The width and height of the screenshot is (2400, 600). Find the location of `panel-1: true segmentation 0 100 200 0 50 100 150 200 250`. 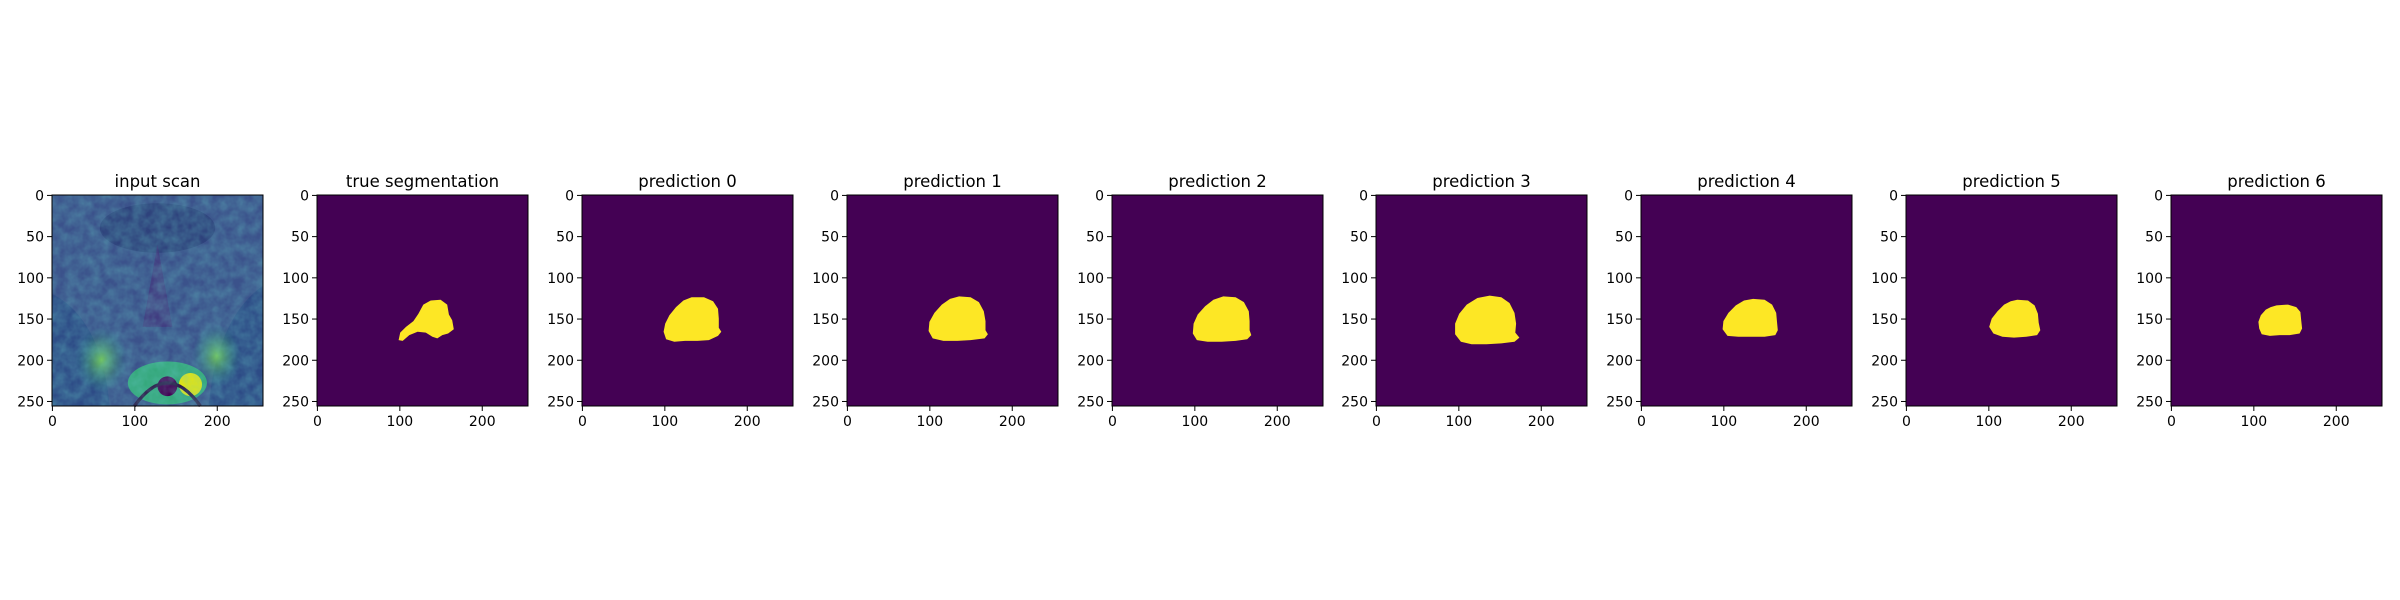

panel-1: true segmentation 0 100 200 0 50 100 150 200 250 is located at coordinates (405, 301).